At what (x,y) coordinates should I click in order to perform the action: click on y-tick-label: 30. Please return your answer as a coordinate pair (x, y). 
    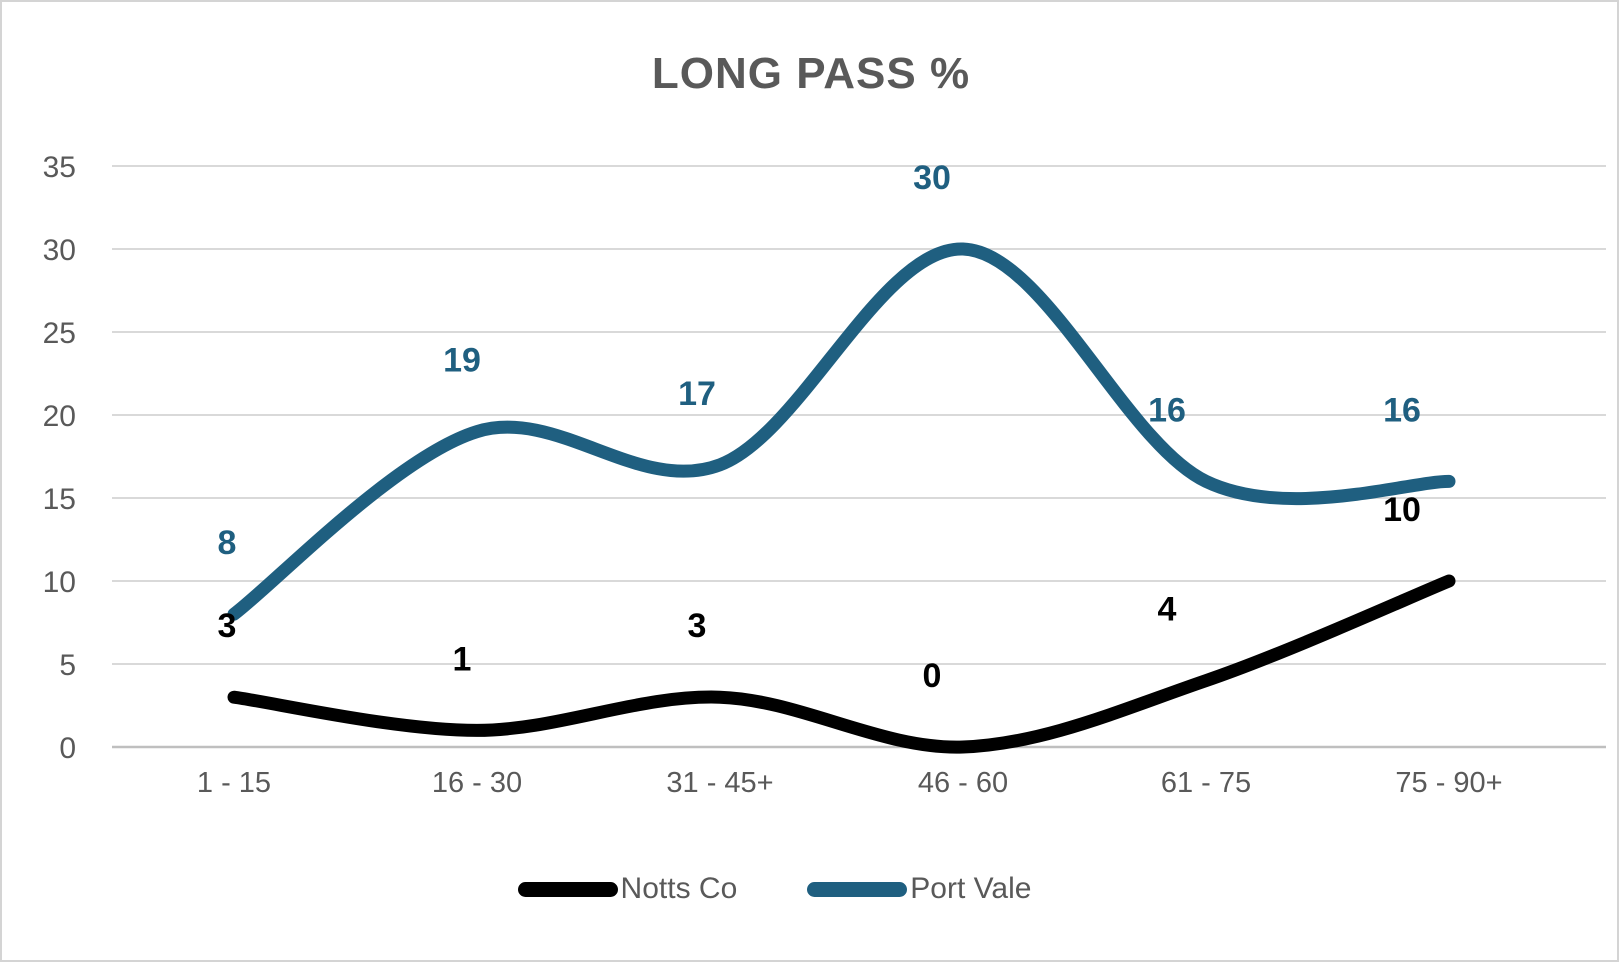
    Looking at the image, I should click on (59, 250).